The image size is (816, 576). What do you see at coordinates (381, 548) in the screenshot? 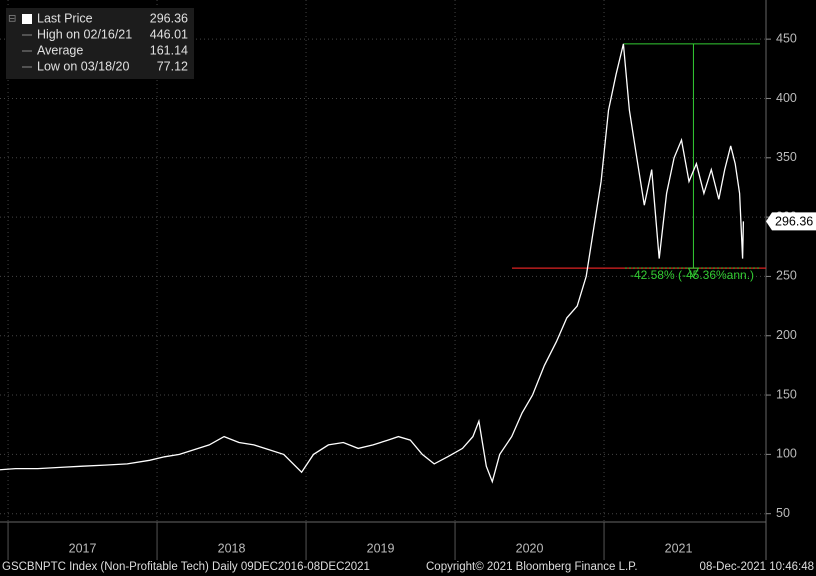
I see `x-tick-label: 2019` at bounding box center [381, 548].